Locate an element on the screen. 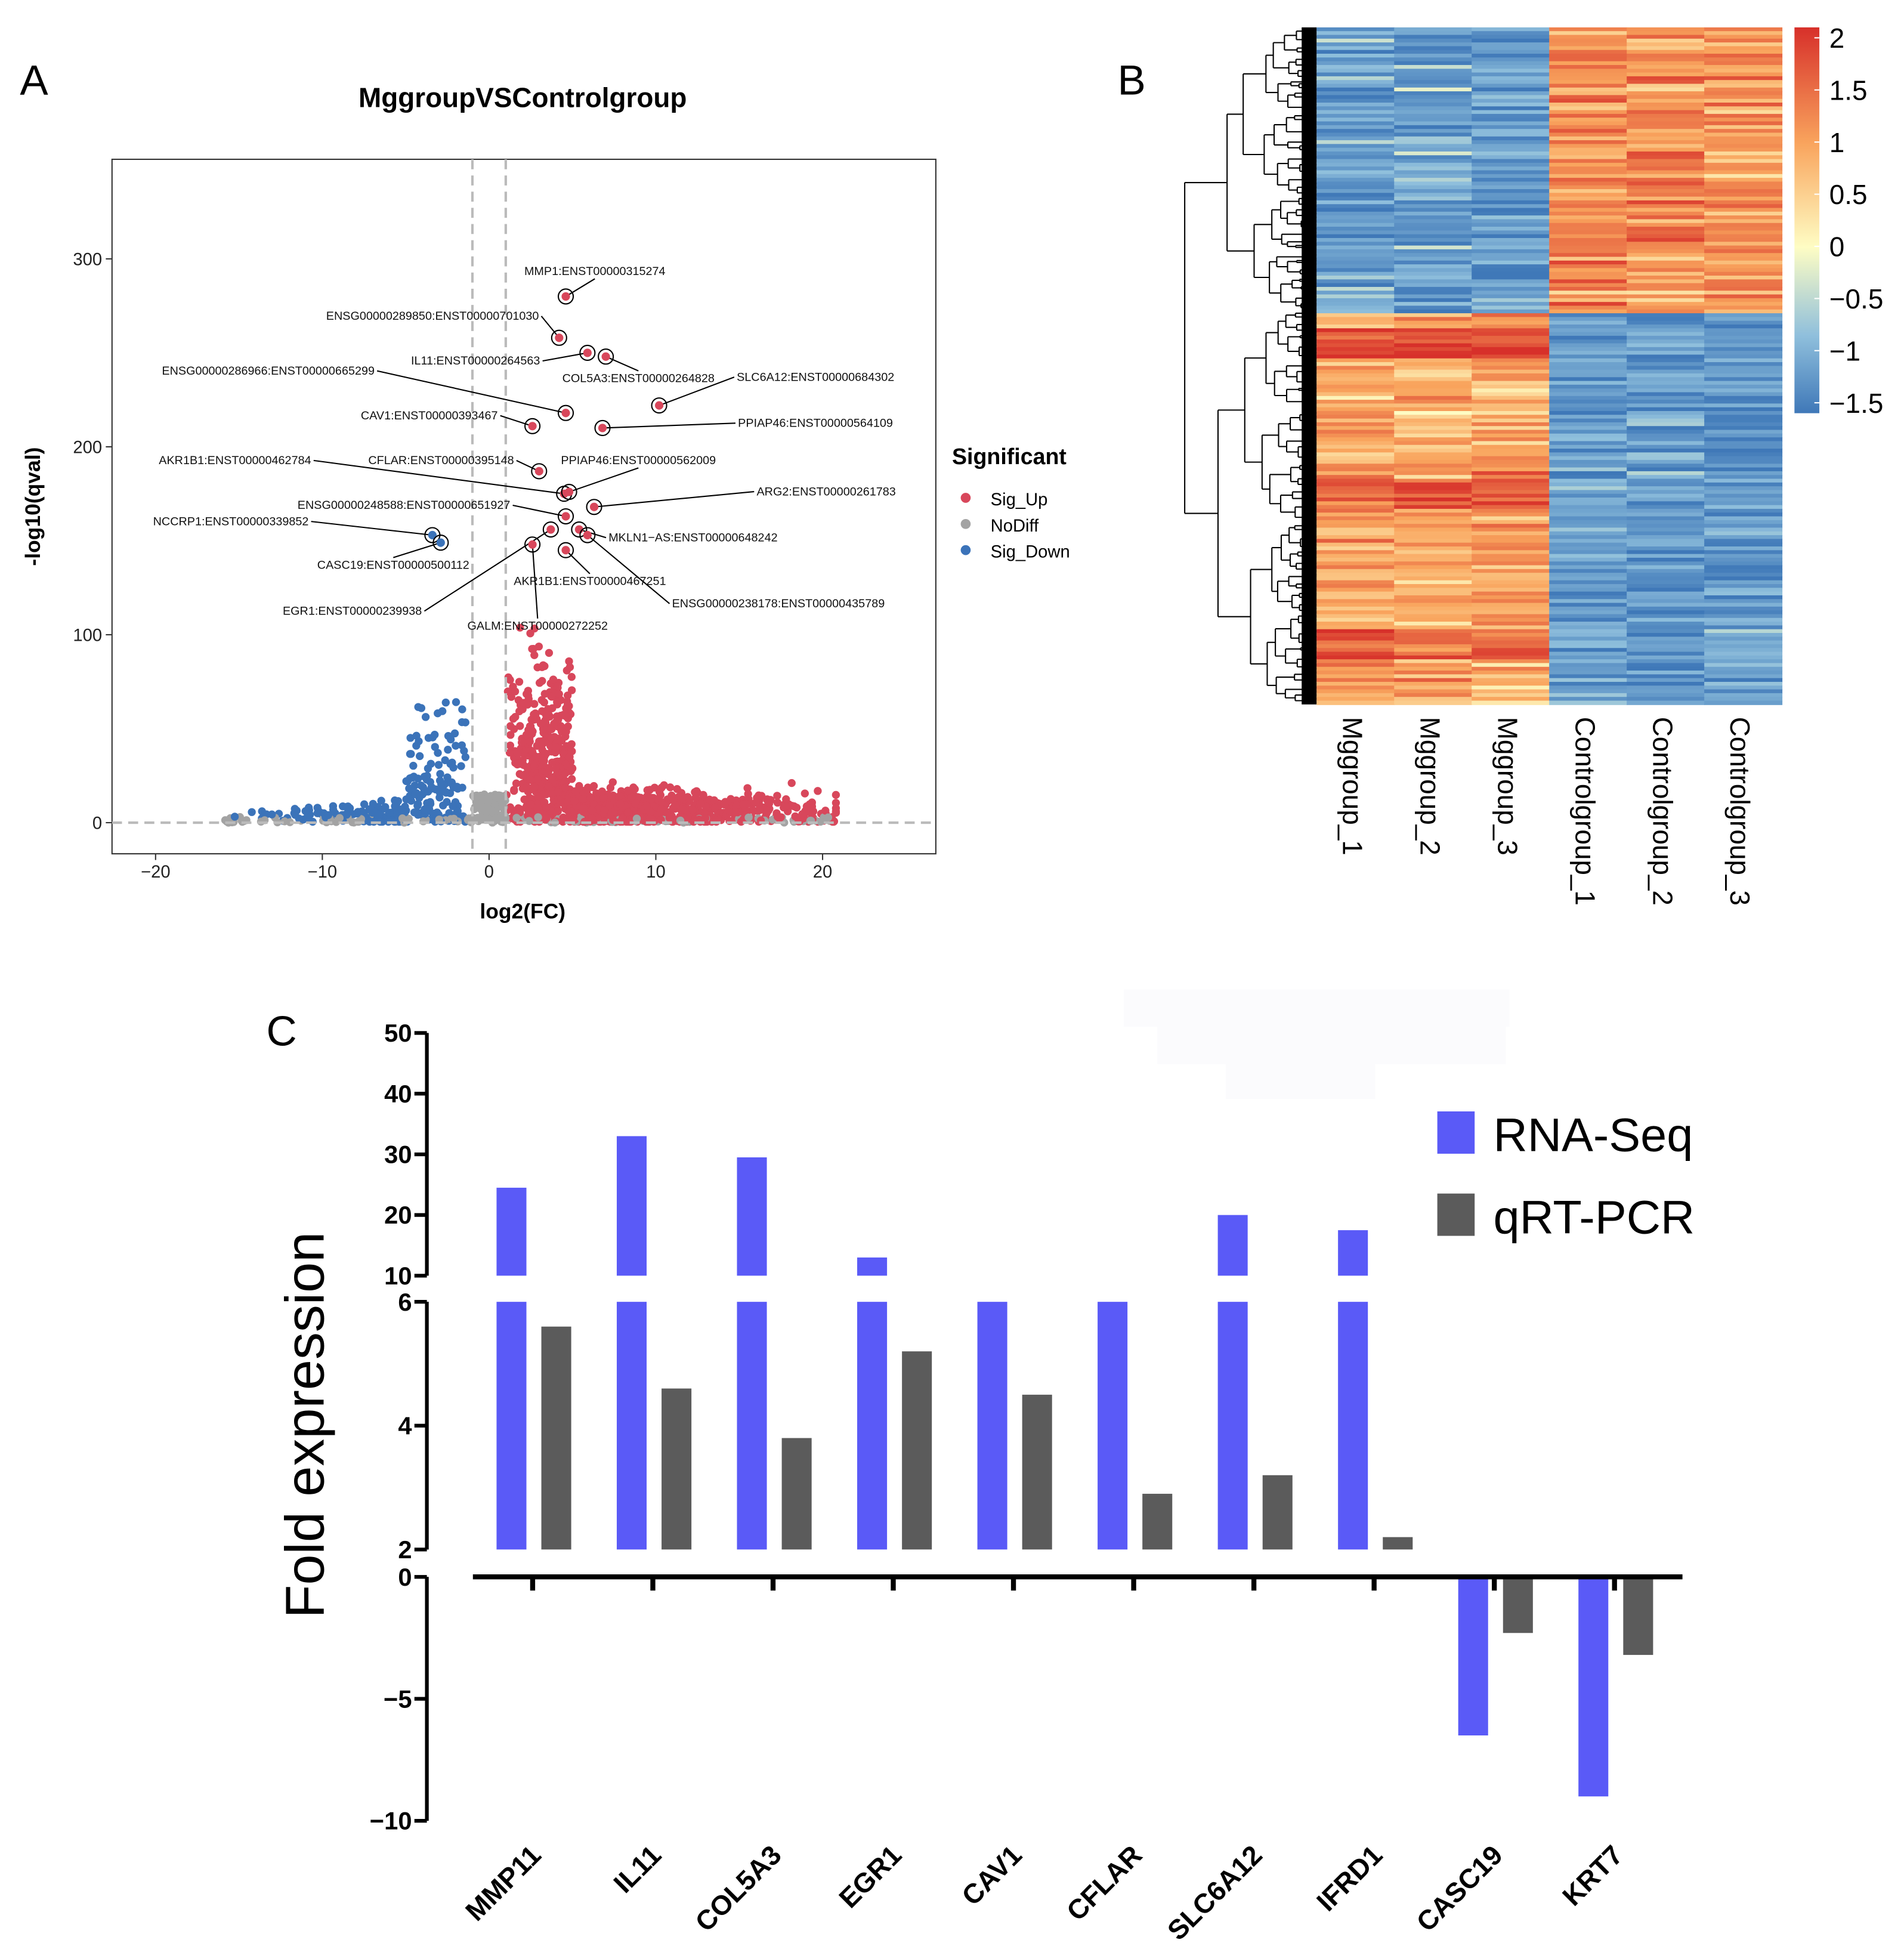 The width and height of the screenshot is (1904, 1949). category-label: COL5A3 is located at coordinates (738, 1888).